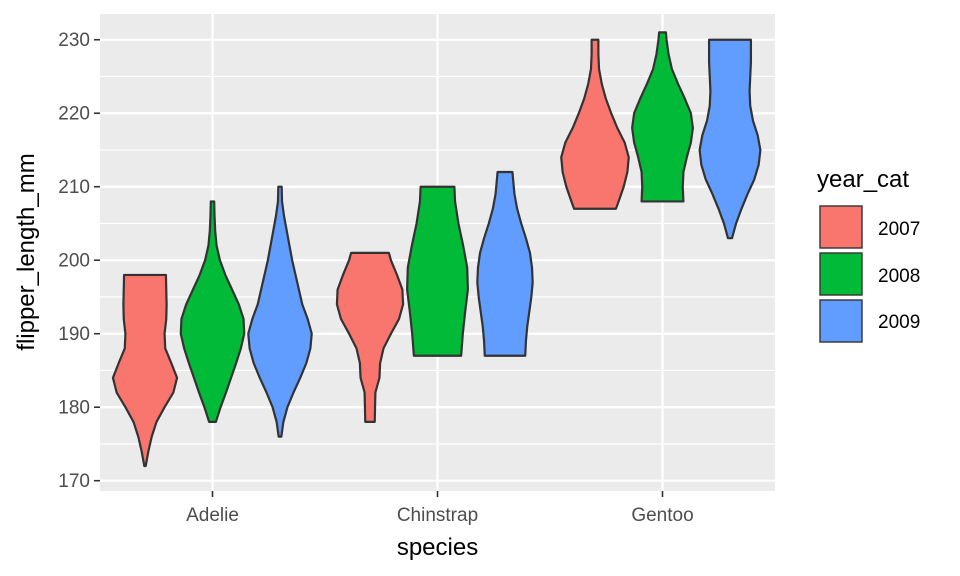  Describe the element at coordinates (595, 124) in the screenshot. I see `violin-gentoo-2007` at that location.